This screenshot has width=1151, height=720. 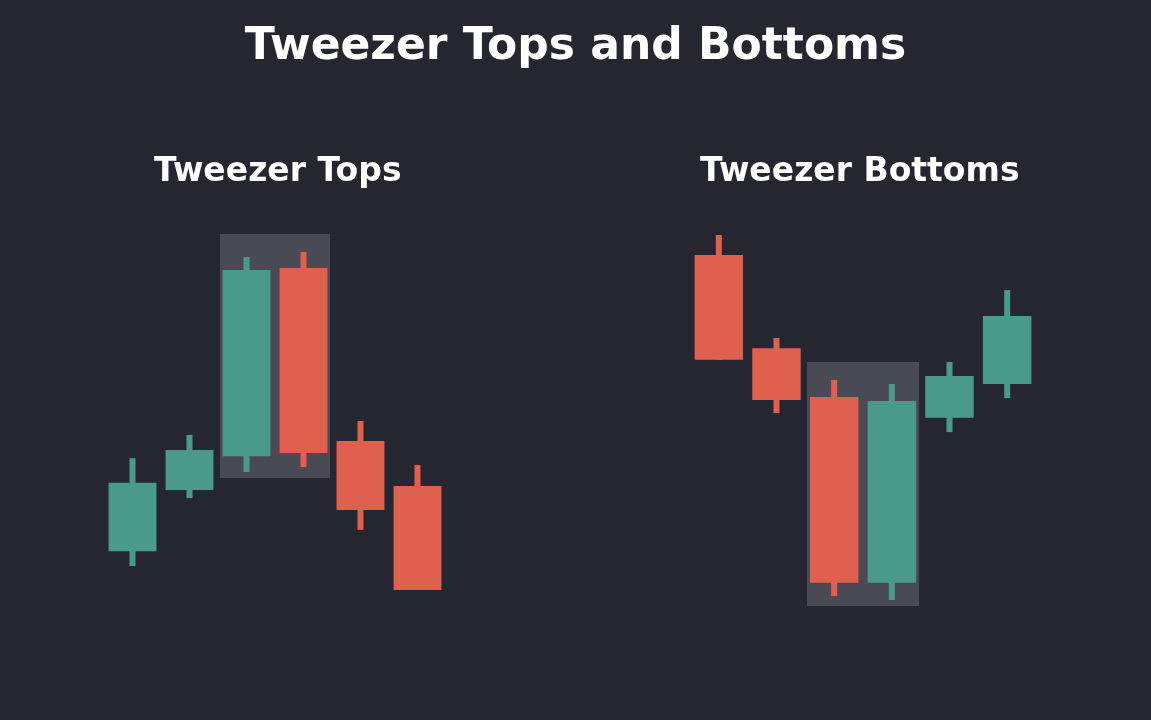 I want to click on text: Tweezer Tops and Bottoms, so click(x=575, y=43).